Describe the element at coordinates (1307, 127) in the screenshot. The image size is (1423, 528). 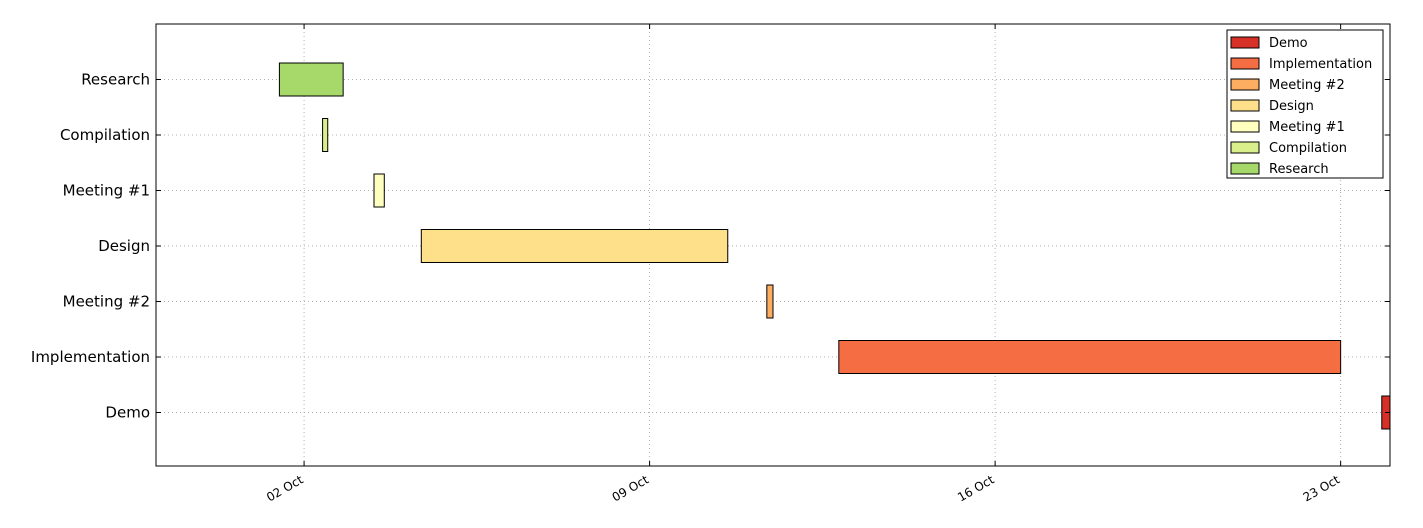
I see `legend-label-meeting-1: Meeting #1` at that location.